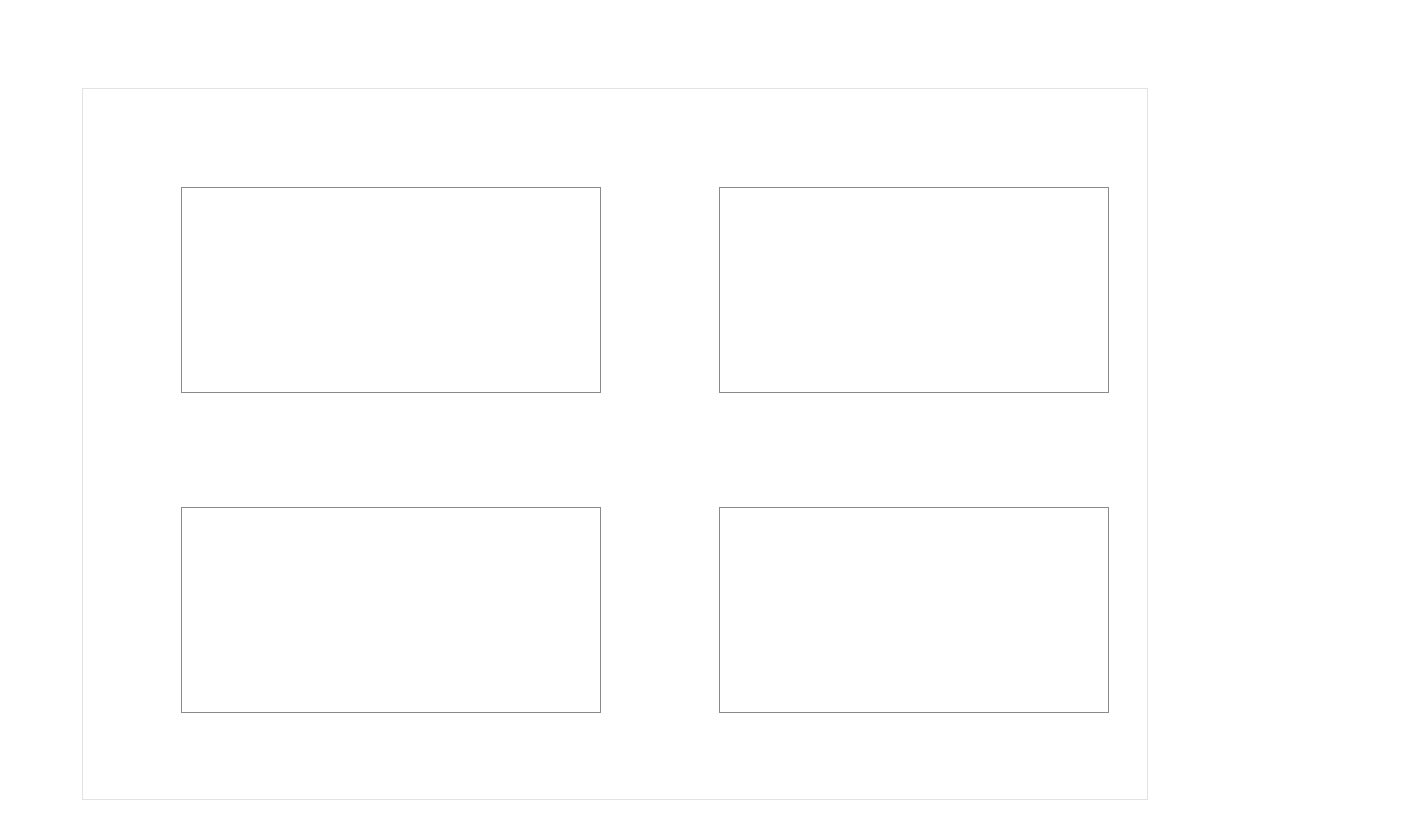 The height and width of the screenshot is (836, 1402). I want to click on plot-area-normal-probability-plot, so click(391, 290).